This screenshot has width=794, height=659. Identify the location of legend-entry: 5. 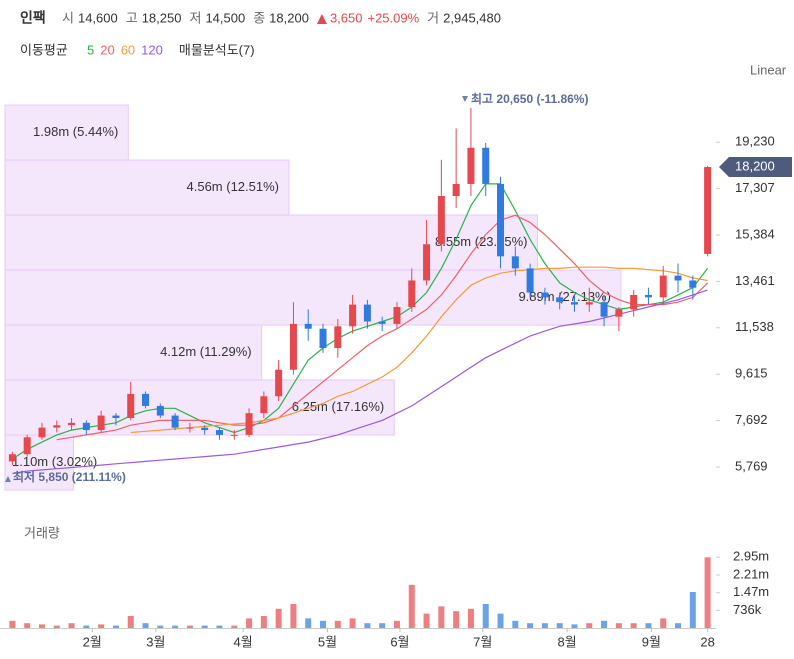
(90, 49).